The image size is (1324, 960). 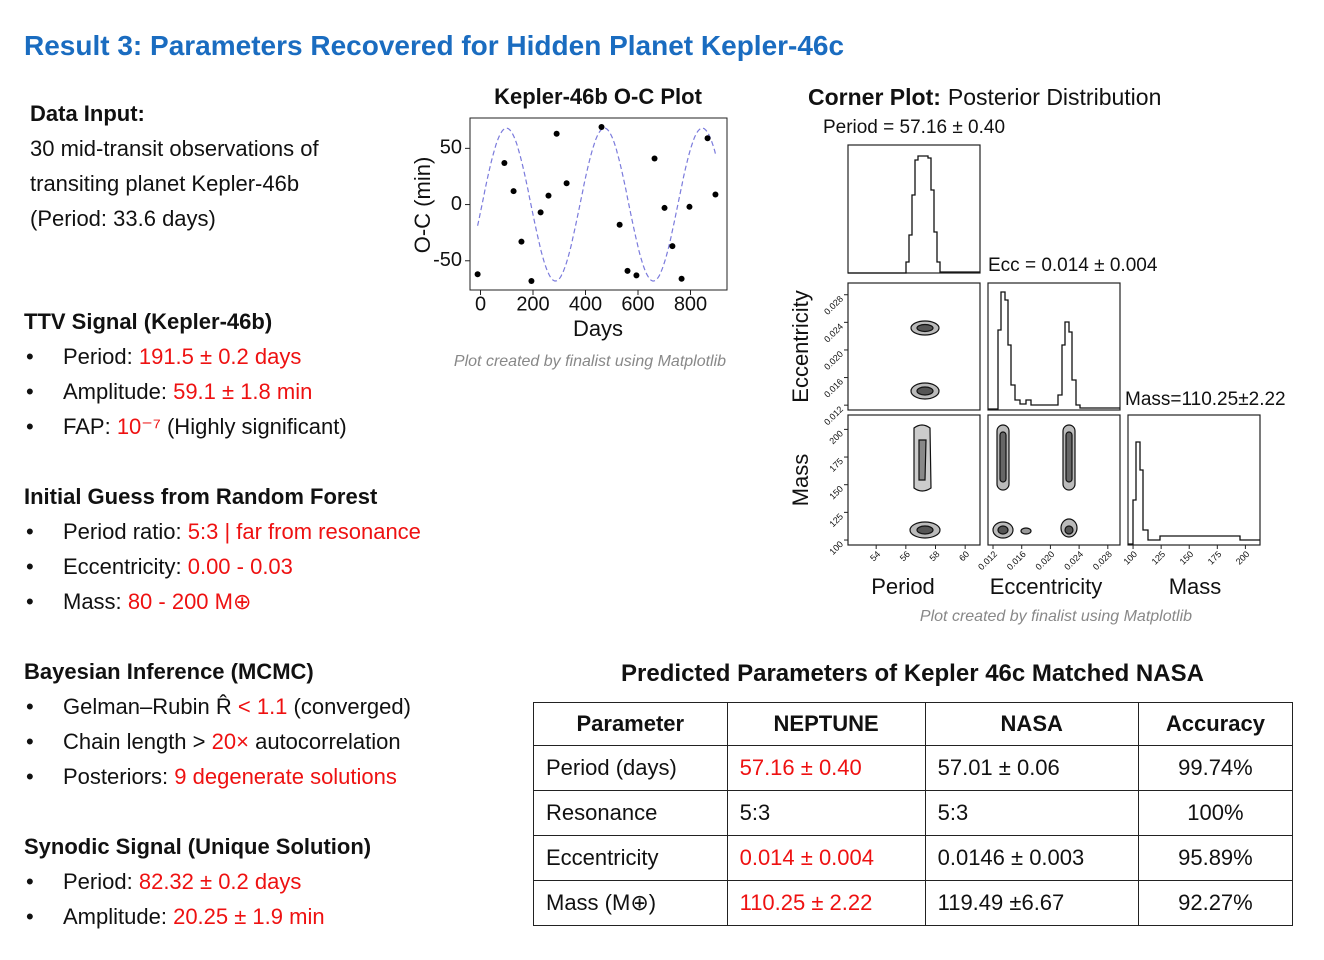 What do you see at coordinates (1215, 903) in the screenshot?
I see `table-cell: 92.27%` at bounding box center [1215, 903].